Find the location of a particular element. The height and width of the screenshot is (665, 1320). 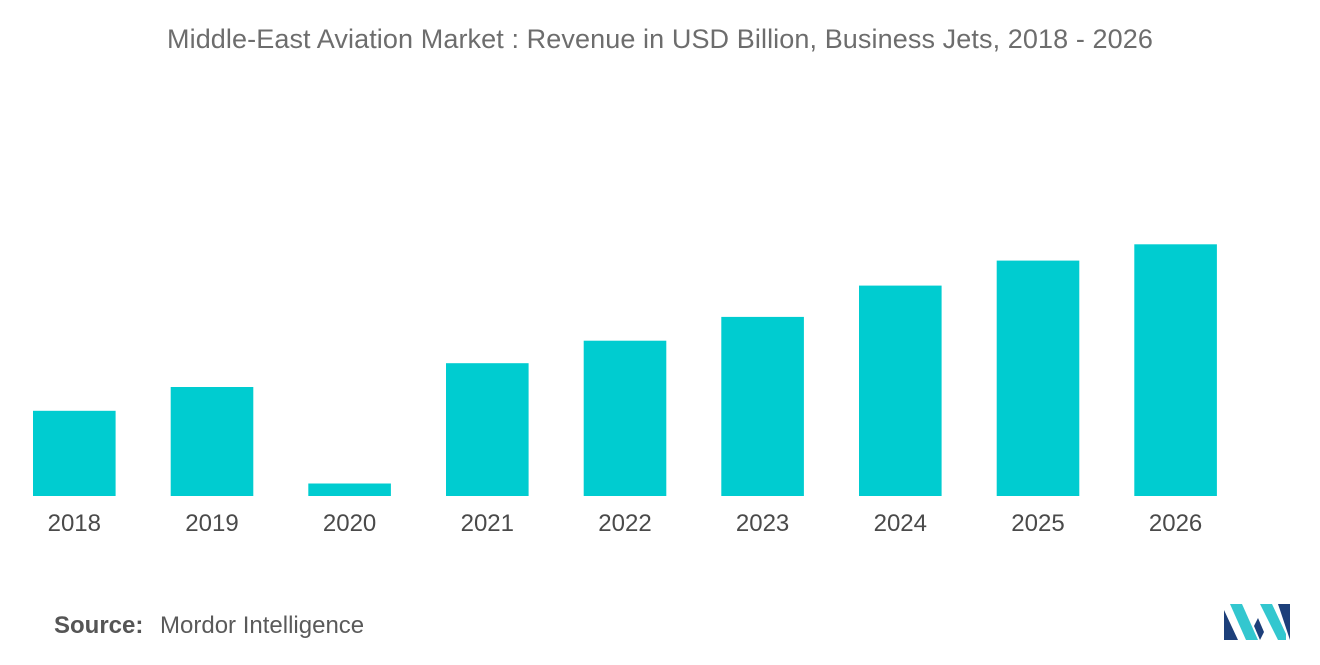

source-label: Source: is located at coordinates (99, 625).